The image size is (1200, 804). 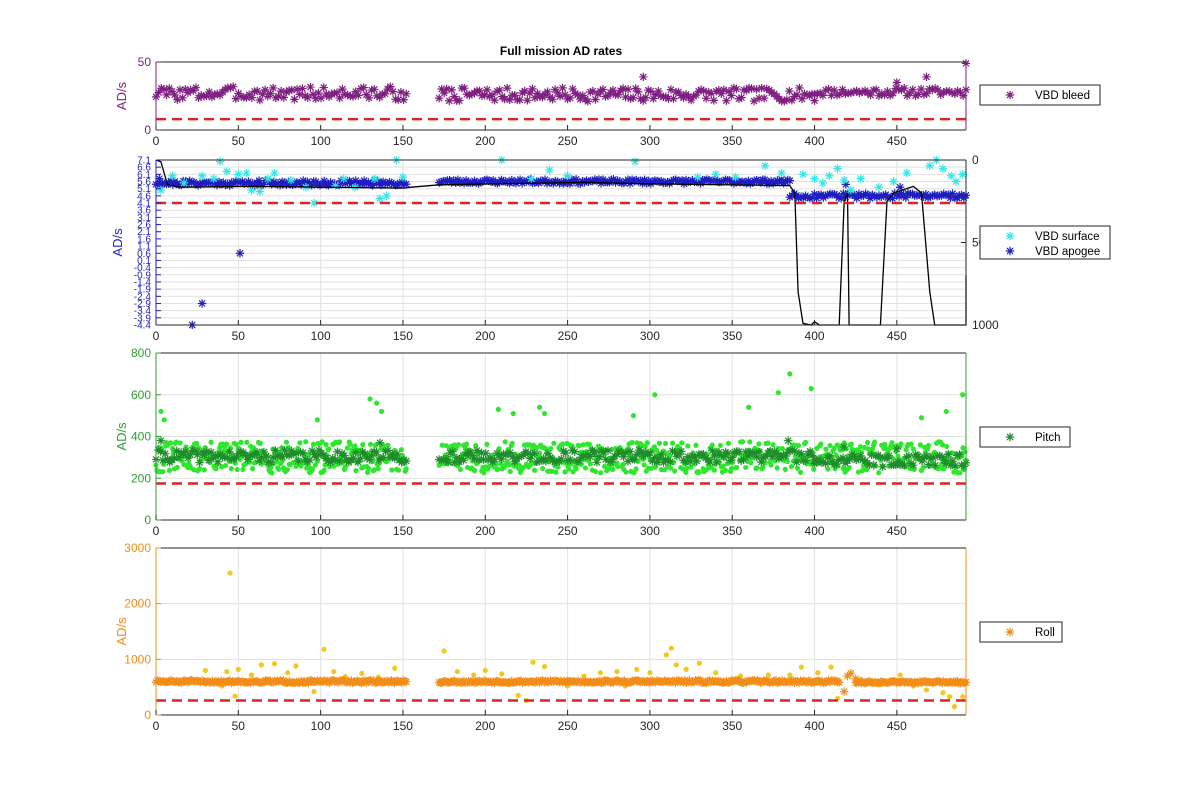 What do you see at coordinates (144, 254) in the screenshot?
I see `y-tick-label: 0.6` at bounding box center [144, 254].